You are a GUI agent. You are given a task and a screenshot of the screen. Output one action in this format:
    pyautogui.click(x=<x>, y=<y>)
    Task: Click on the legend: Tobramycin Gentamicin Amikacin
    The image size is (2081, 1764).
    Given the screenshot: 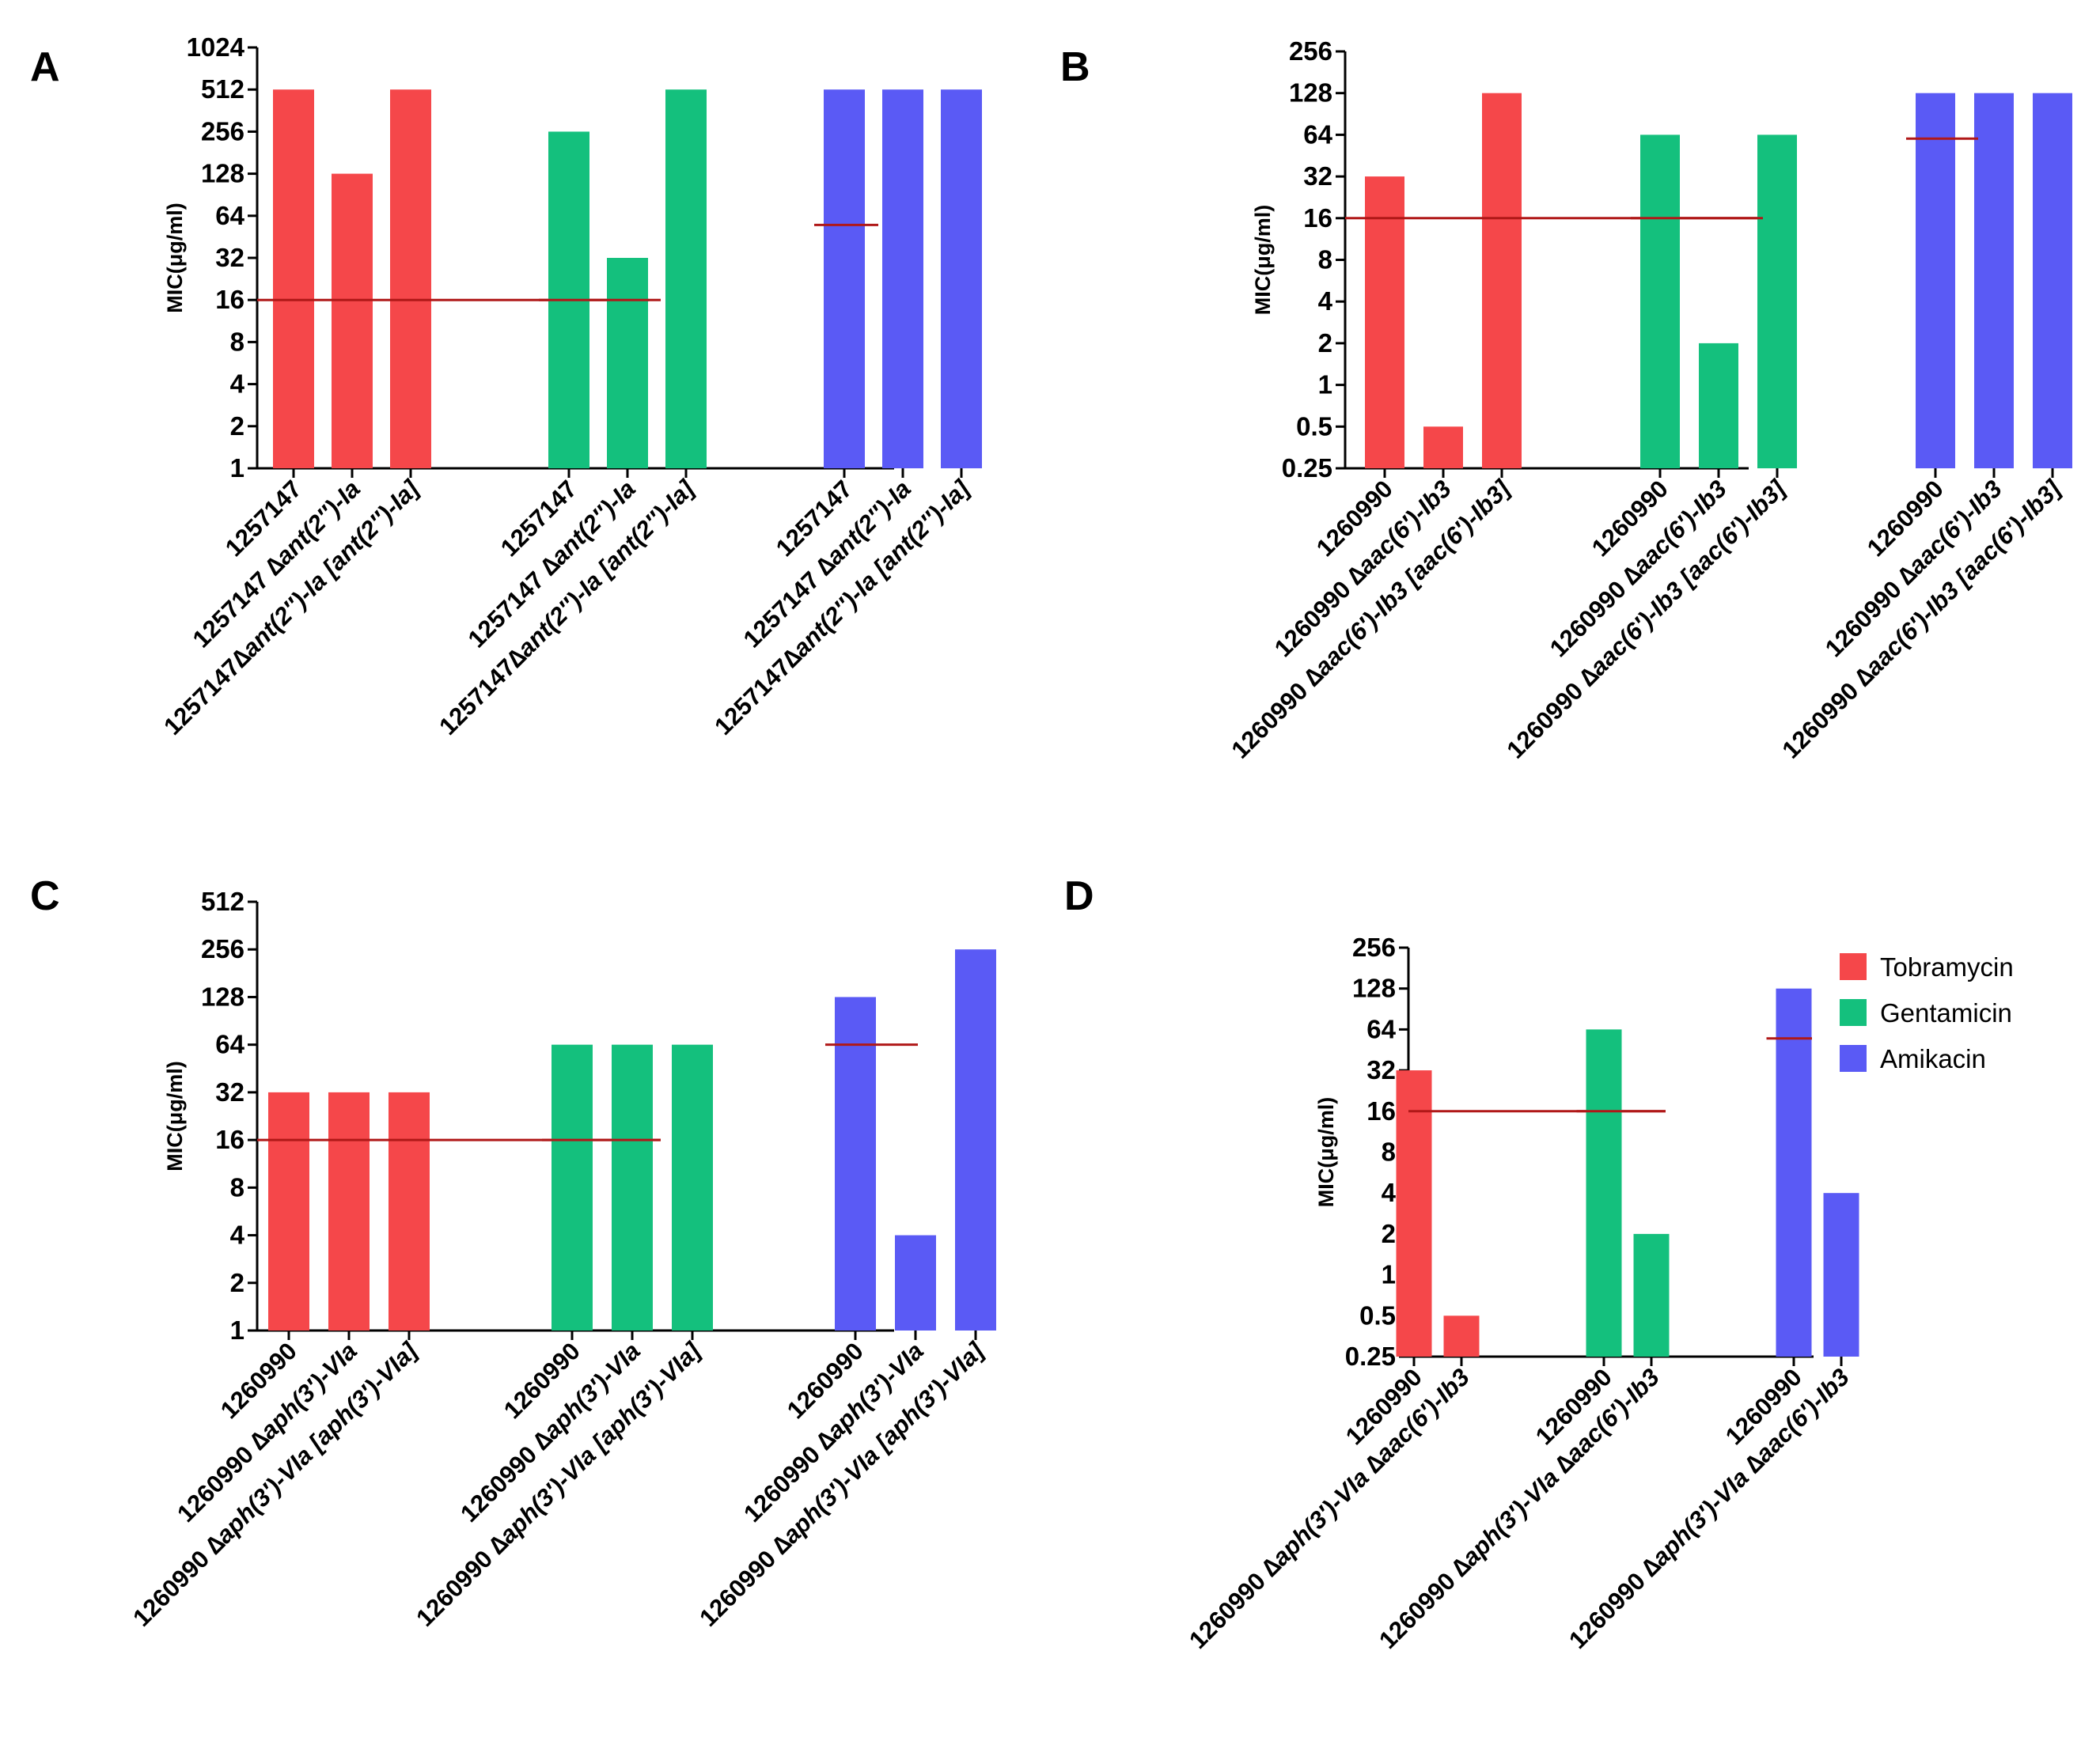 What is the action you would take?
    pyautogui.click(x=1927, y=1013)
    